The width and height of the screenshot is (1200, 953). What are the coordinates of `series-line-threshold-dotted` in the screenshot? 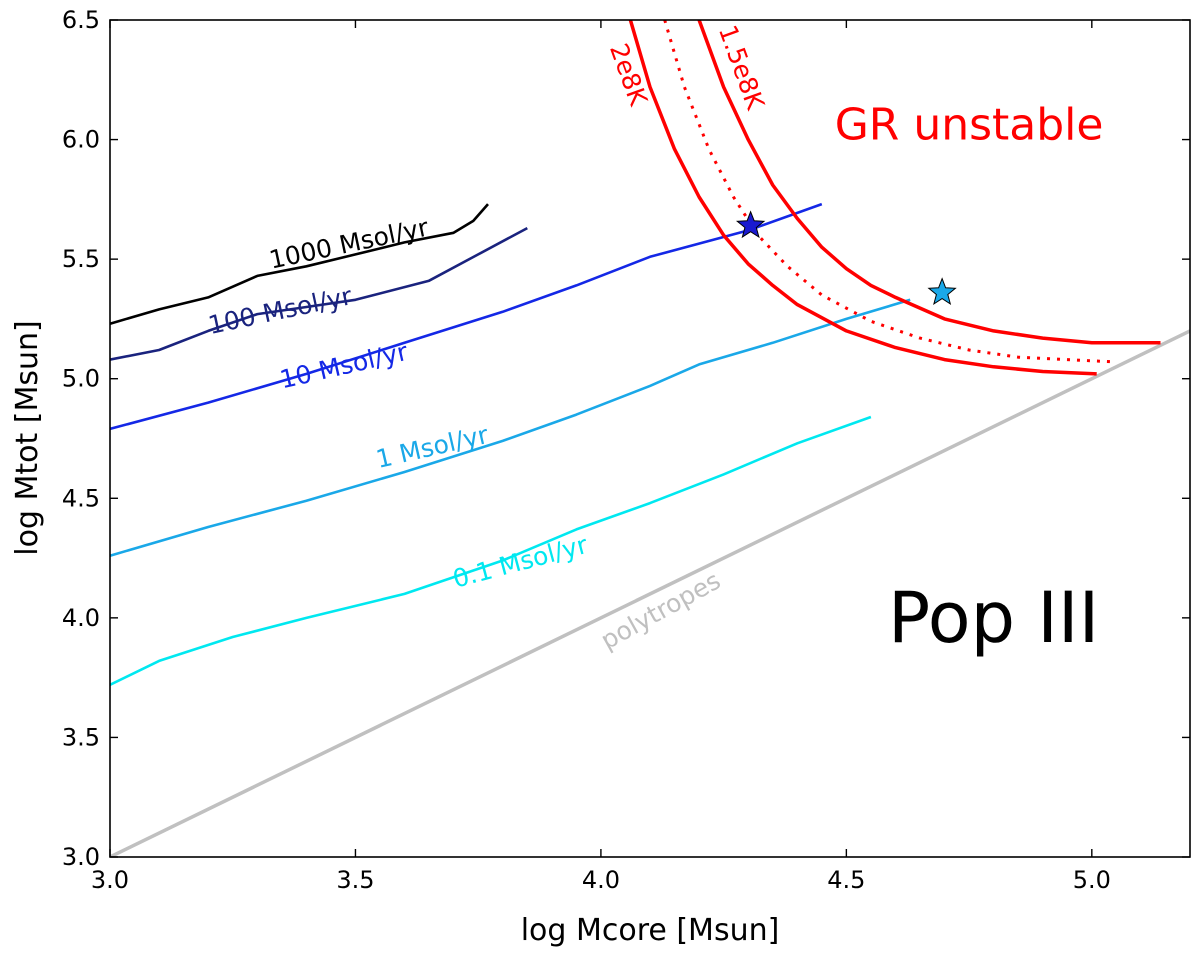 It's located at (890, 192).